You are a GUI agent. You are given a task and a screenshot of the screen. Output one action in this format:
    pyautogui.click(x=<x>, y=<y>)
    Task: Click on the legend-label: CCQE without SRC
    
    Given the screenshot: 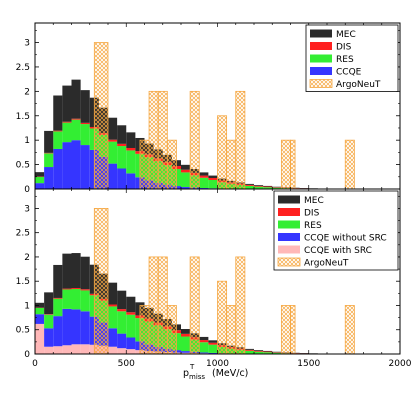 What is the action you would take?
    pyautogui.click(x=345, y=239)
    